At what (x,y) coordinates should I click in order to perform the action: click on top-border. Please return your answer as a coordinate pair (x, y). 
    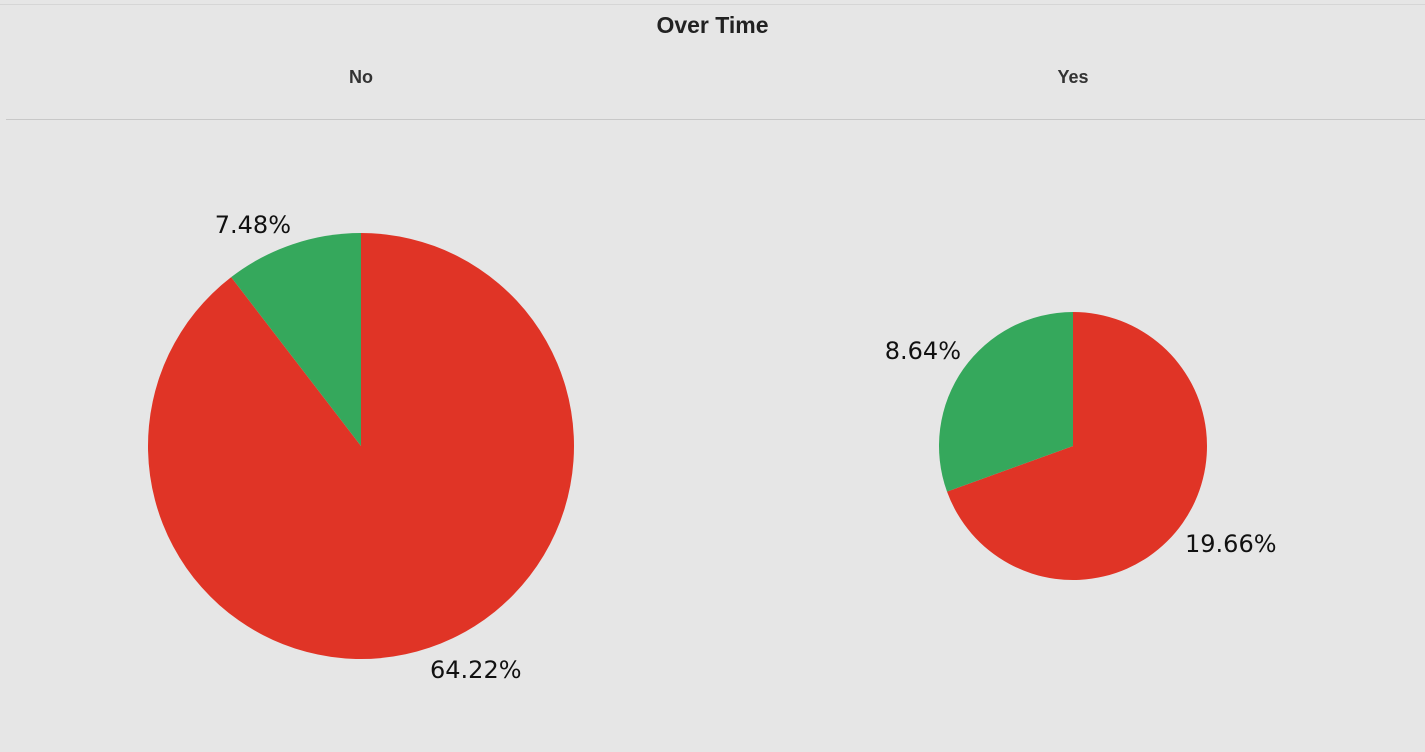
    Looking at the image, I should click on (712, 4).